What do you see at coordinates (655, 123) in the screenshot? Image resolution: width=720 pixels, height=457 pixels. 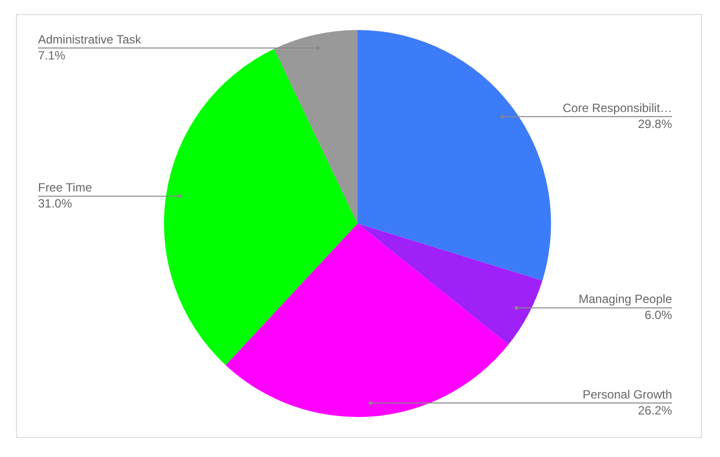 I see `data-label: 29.8%` at bounding box center [655, 123].